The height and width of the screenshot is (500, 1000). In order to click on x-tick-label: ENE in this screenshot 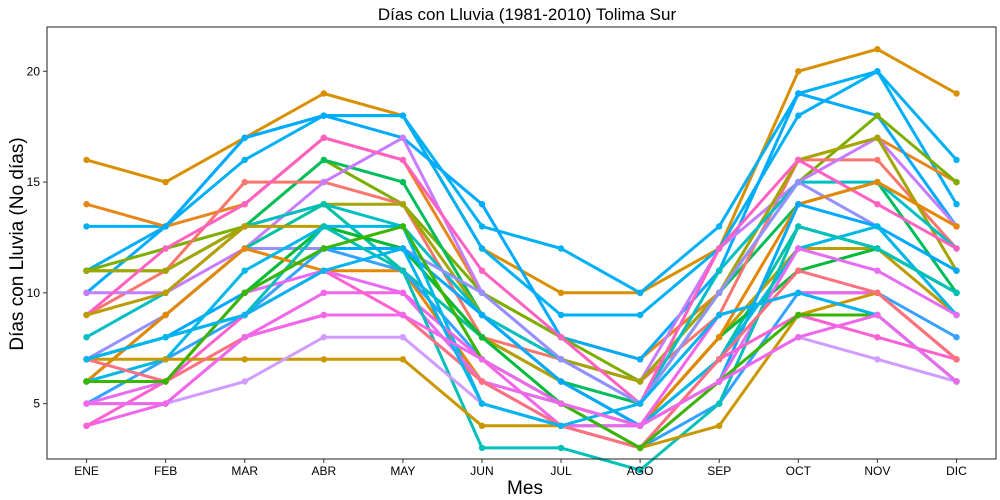, I will do `click(86, 471)`.